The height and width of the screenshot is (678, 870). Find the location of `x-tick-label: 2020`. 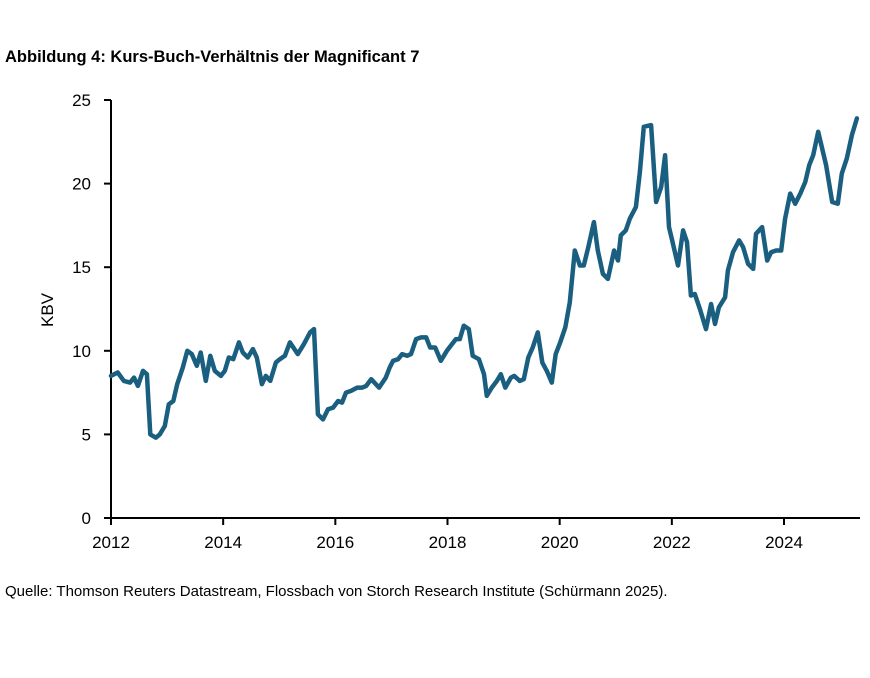

x-tick-label: 2020 is located at coordinates (560, 542).